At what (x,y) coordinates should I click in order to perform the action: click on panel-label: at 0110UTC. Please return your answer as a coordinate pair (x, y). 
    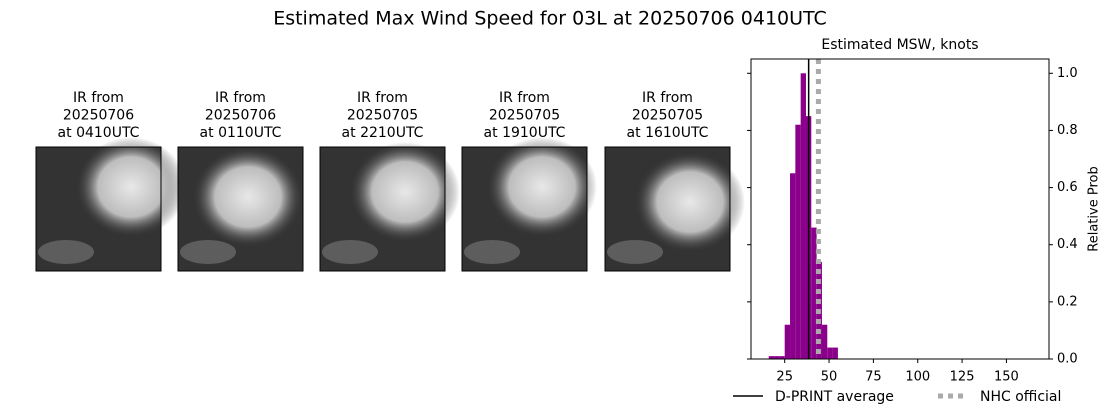
    Looking at the image, I should click on (241, 133).